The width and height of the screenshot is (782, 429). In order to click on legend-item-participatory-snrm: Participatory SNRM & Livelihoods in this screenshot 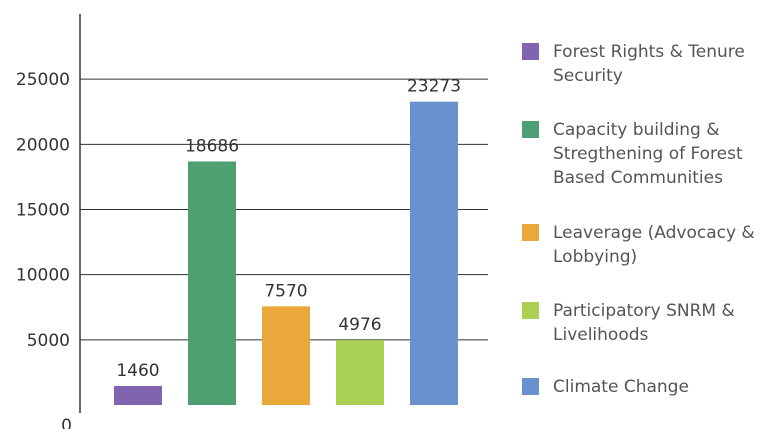, I will do `click(646, 323)`.